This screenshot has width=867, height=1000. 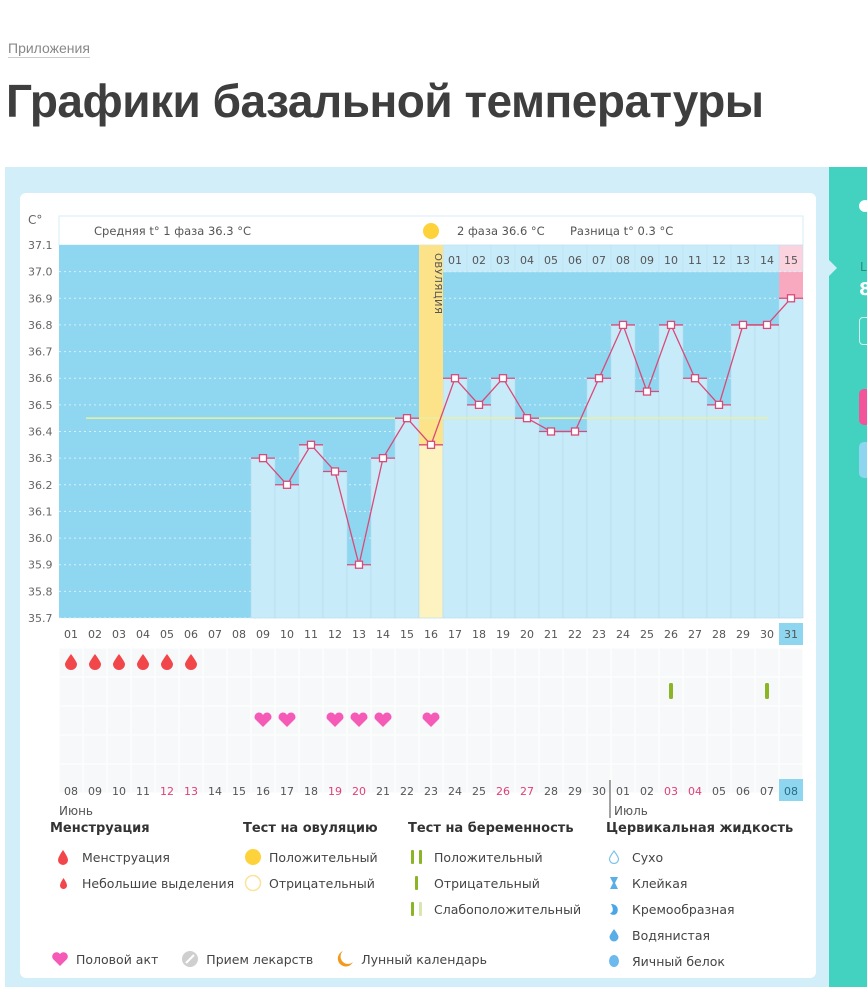 I want to click on panel-blue-button, so click(x=863, y=460).